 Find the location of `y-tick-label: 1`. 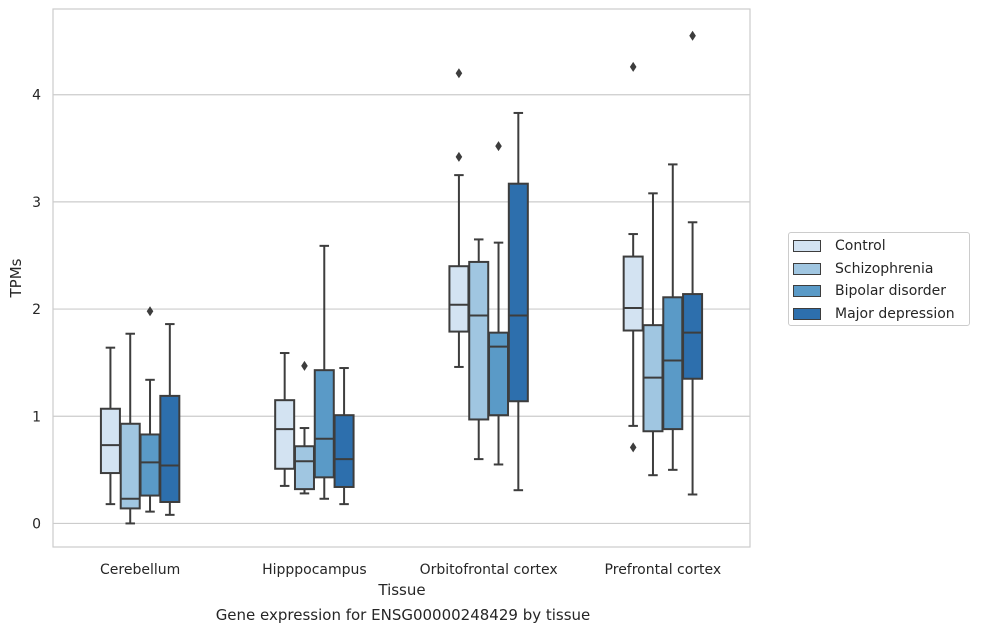

y-tick-label: 1 is located at coordinates (36, 417).